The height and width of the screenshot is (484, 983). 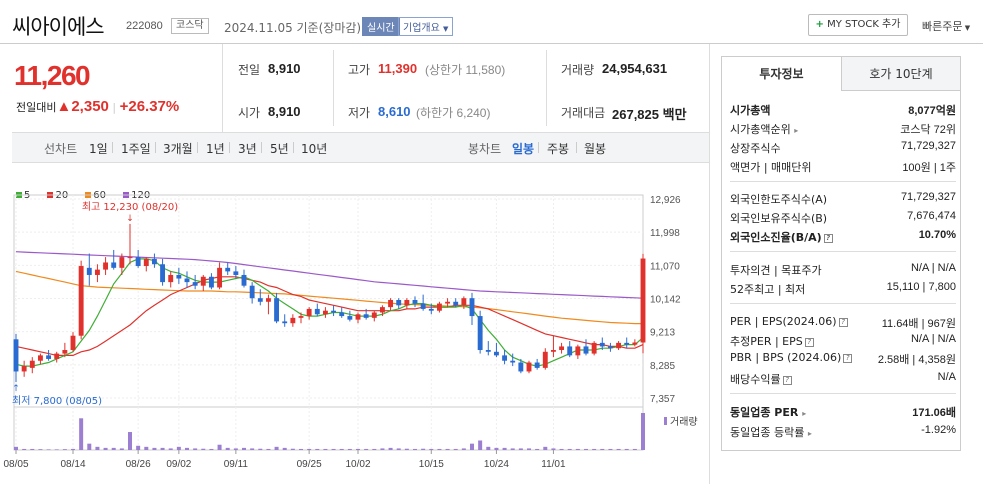 I want to click on up-arrow-icon: ▲, so click(x=64, y=106).